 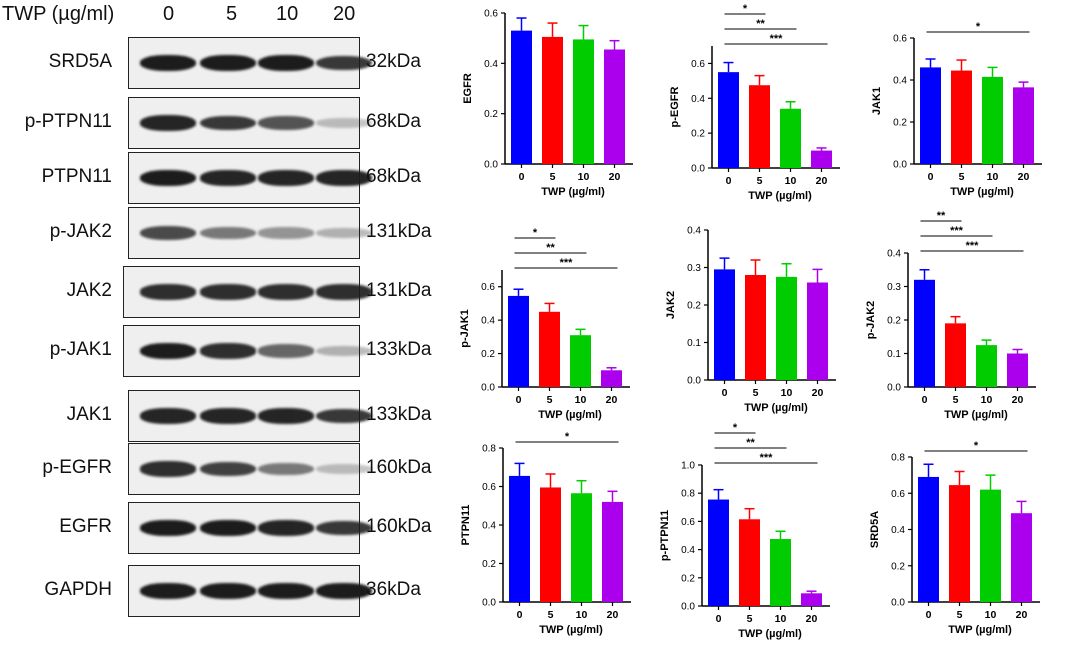 What do you see at coordinates (344, 14) in the screenshot?
I see `dose-label-20: 20` at bounding box center [344, 14].